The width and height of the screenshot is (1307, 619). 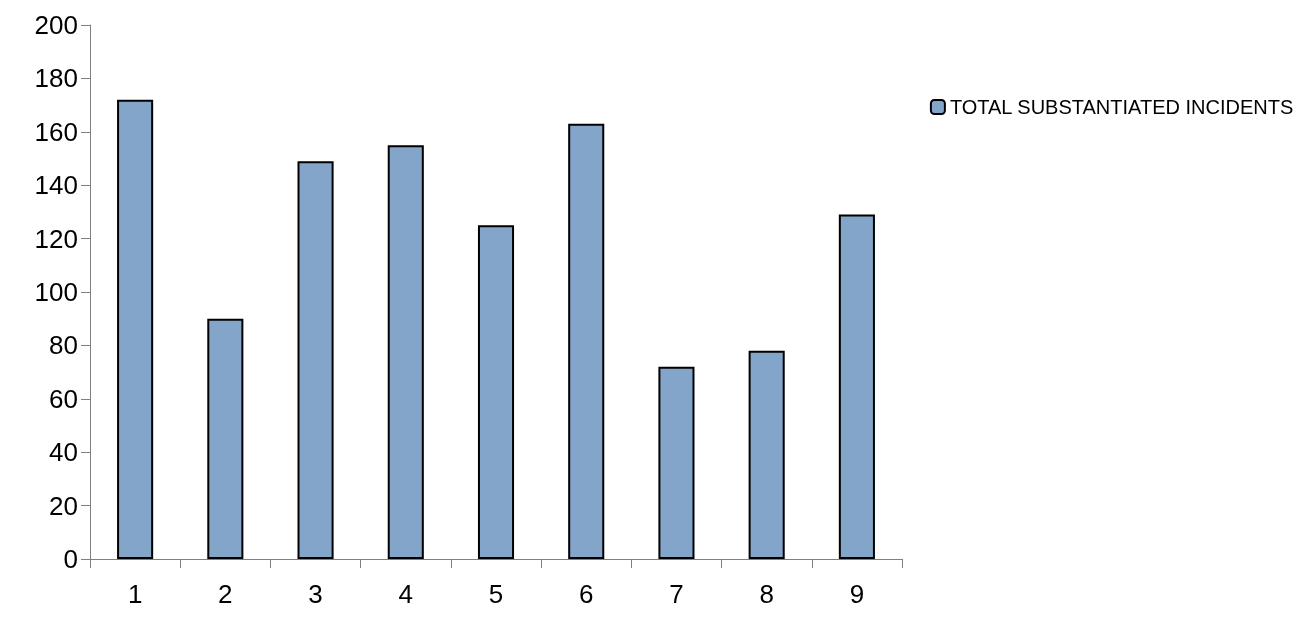 What do you see at coordinates (56, 238) in the screenshot?
I see `y-tick-label: 120` at bounding box center [56, 238].